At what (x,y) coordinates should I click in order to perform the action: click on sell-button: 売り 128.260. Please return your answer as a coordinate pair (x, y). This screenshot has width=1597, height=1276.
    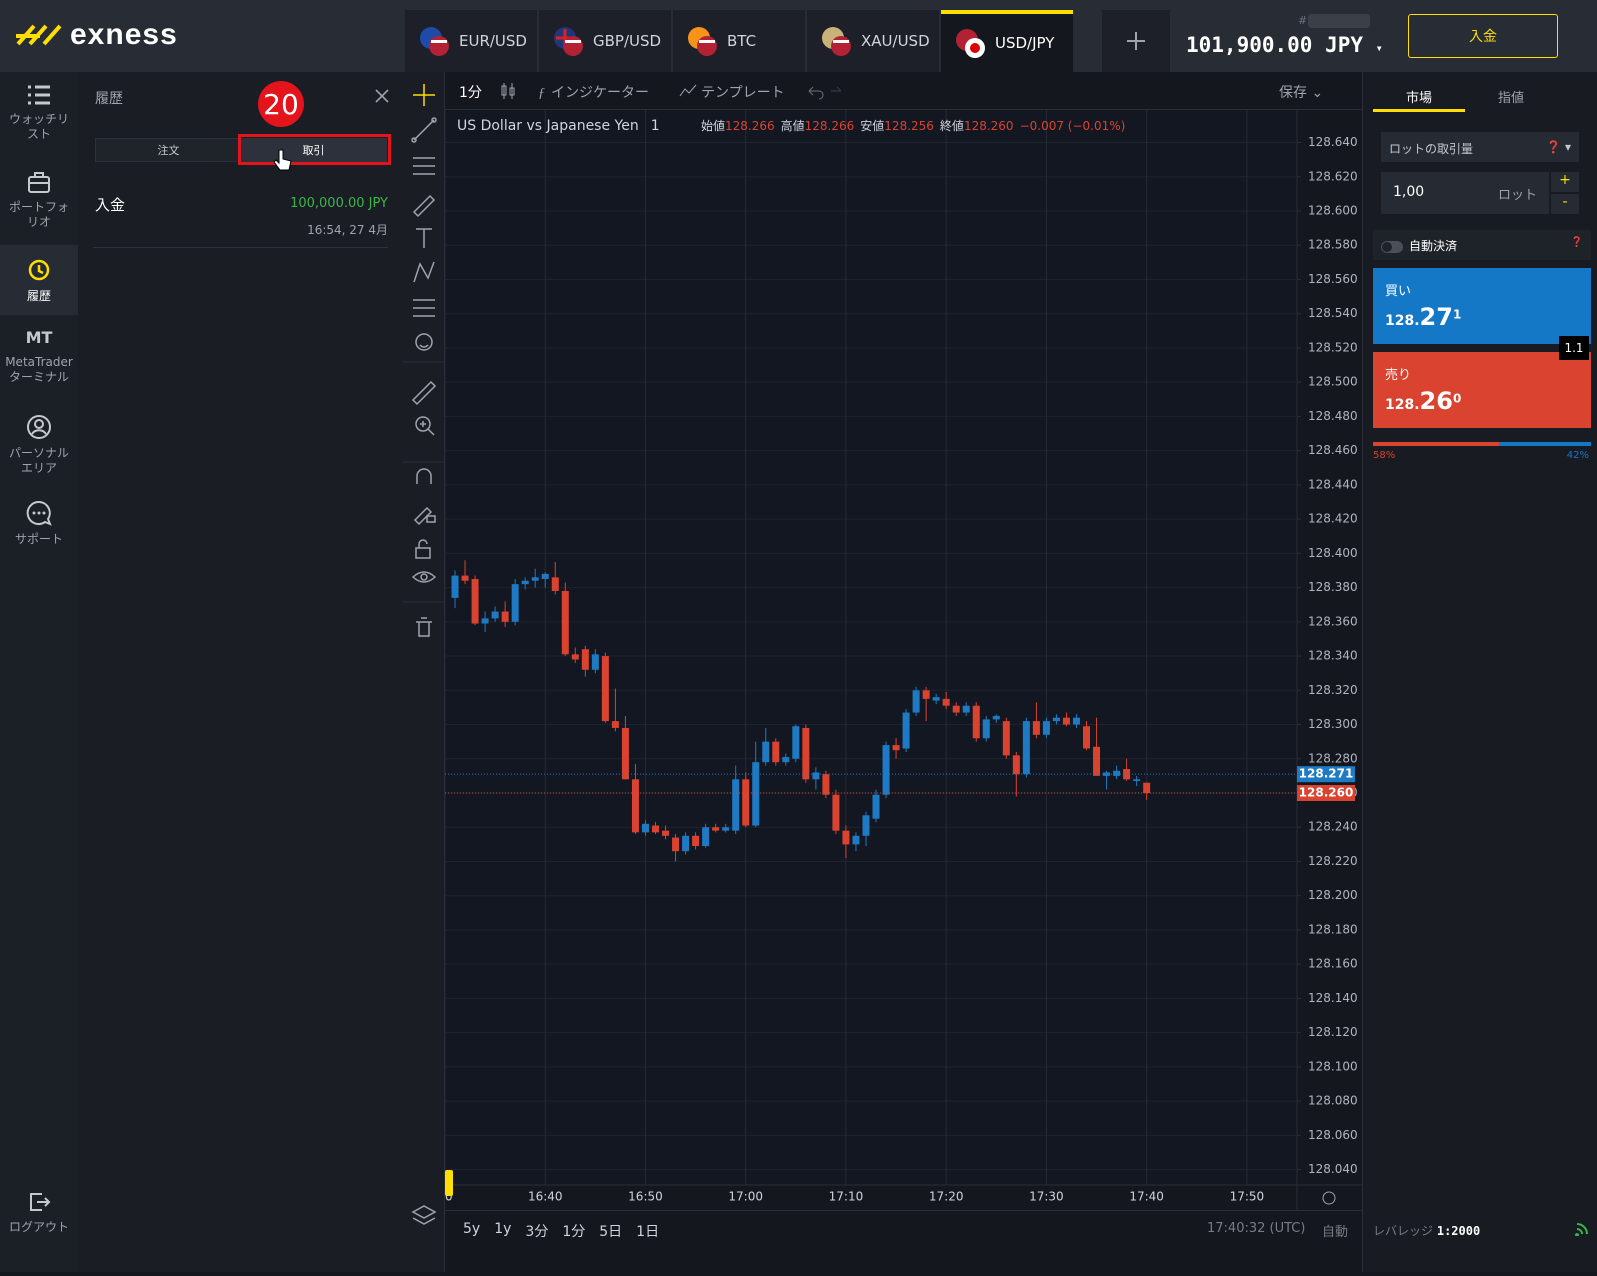
    Looking at the image, I should click on (1482, 390).